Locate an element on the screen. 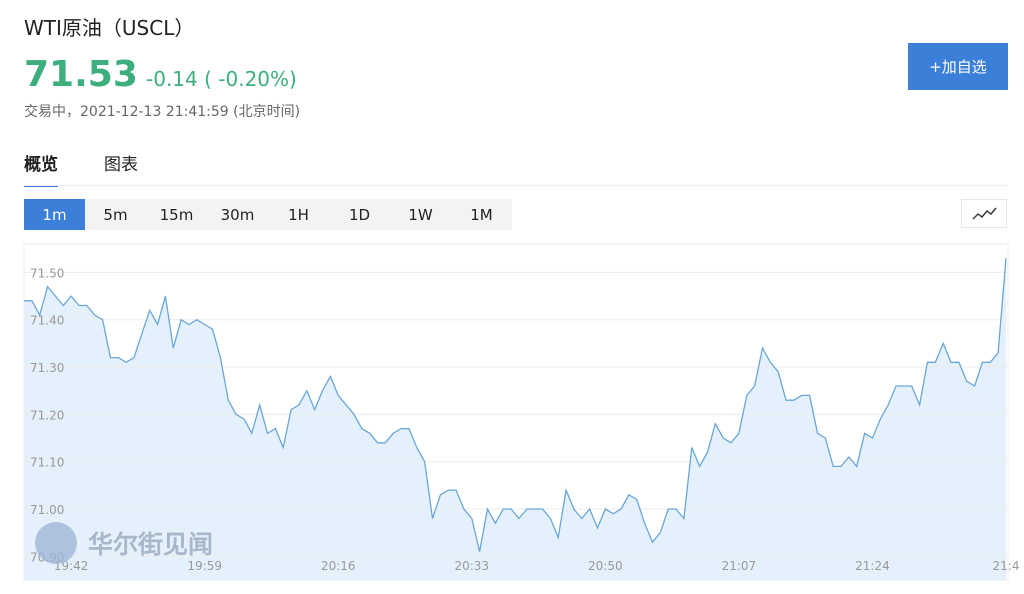 This screenshot has width=1024, height=594. y-tick-label: 71.40 is located at coordinates (47, 321).